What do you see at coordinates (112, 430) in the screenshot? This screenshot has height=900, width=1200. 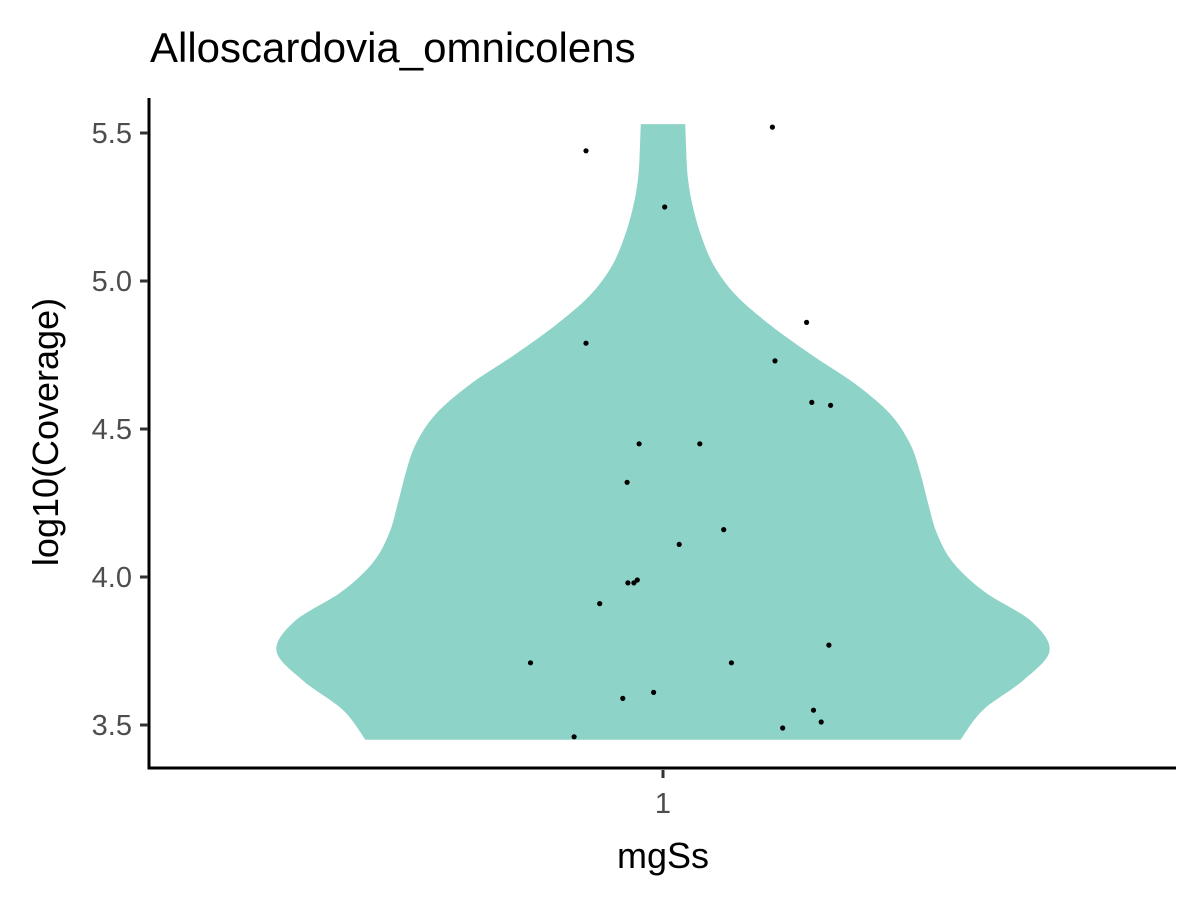 I see `y-tick-label: 4.5` at bounding box center [112, 430].